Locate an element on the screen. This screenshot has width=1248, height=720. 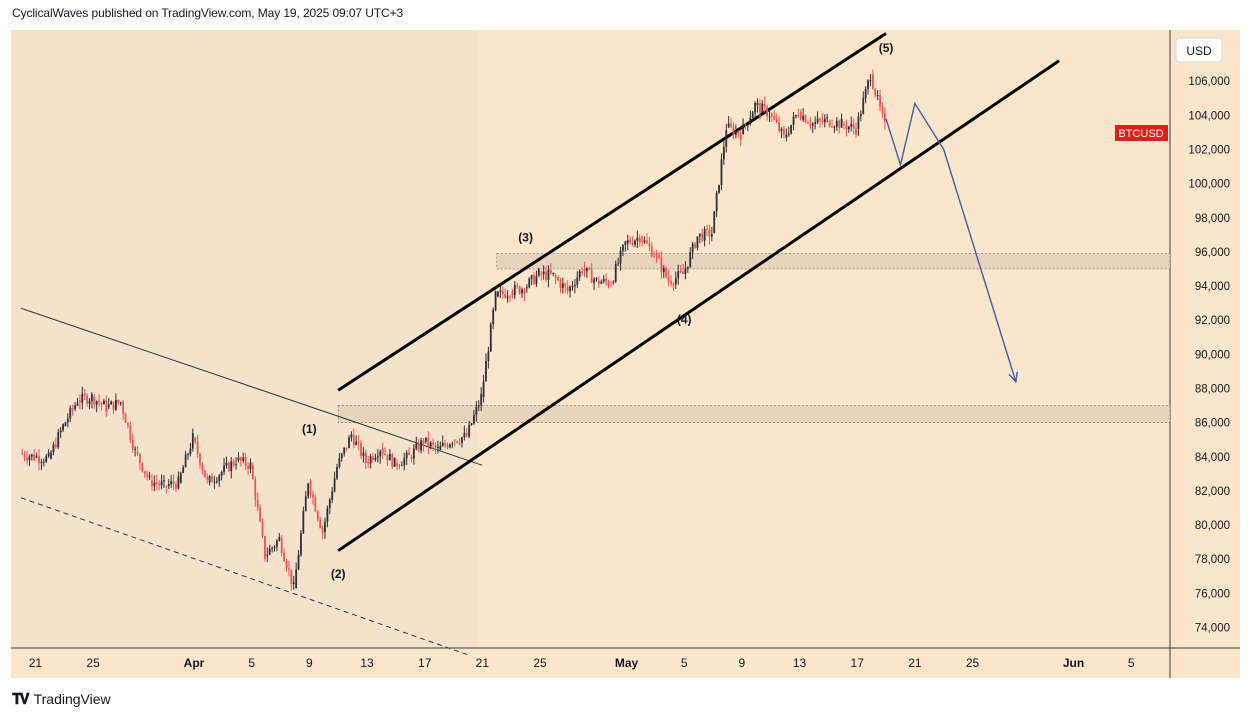
wave-label-2: (2) is located at coordinates (338, 574).